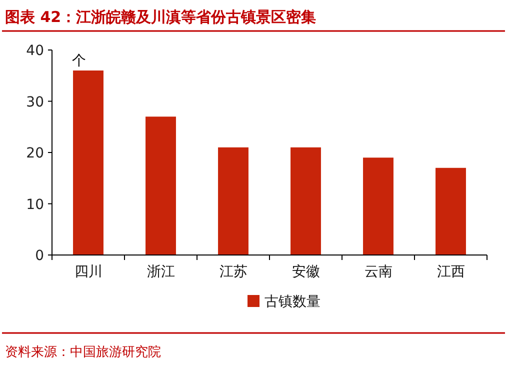 The height and width of the screenshot is (366, 507). What do you see at coordinates (83, 352) in the screenshot?
I see `text: 资料来源：中国旅游研究院` at bounding box center [83, 352].